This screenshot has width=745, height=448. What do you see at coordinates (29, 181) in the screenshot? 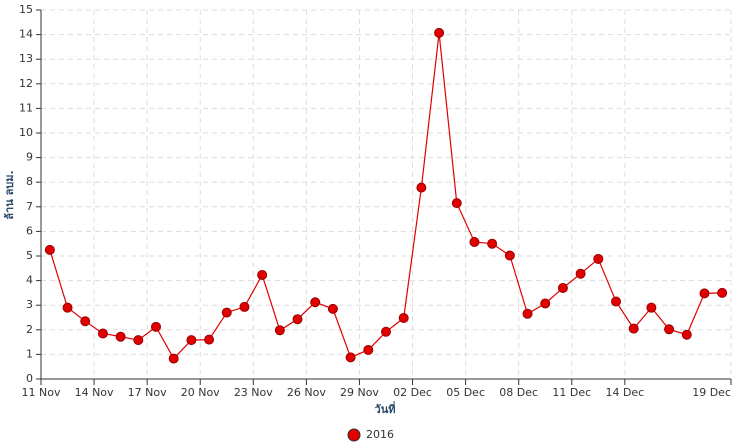
I see `y-tick-label: 8` at bounding box center [29, 181].